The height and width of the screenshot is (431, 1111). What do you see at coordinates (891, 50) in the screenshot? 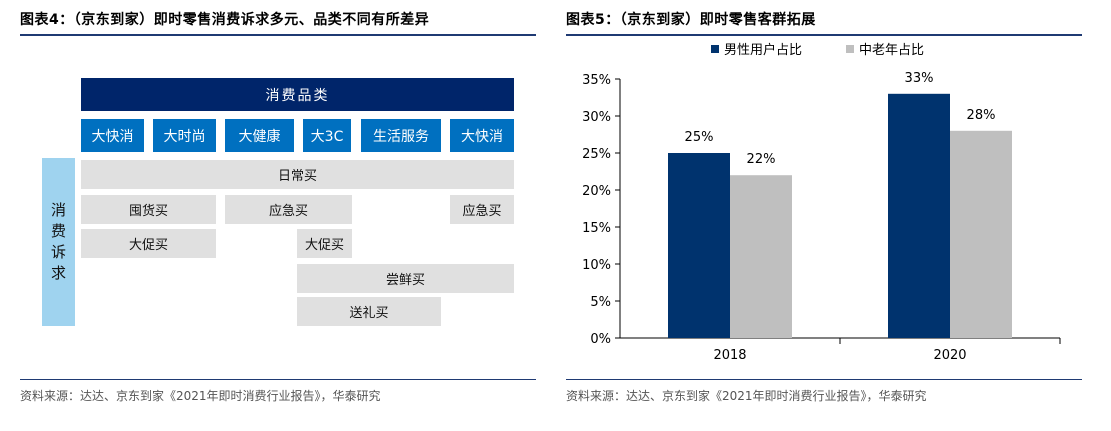
I see `legend-label: 中老年占比` at bounding box center [891, 50].